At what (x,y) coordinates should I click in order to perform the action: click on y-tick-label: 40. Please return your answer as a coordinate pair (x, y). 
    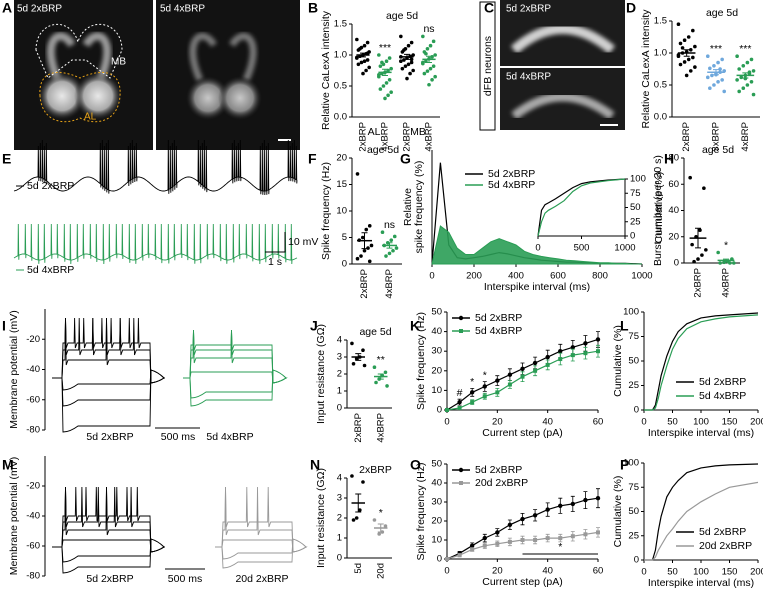
    Looking at the image, I should click on (673, 210).